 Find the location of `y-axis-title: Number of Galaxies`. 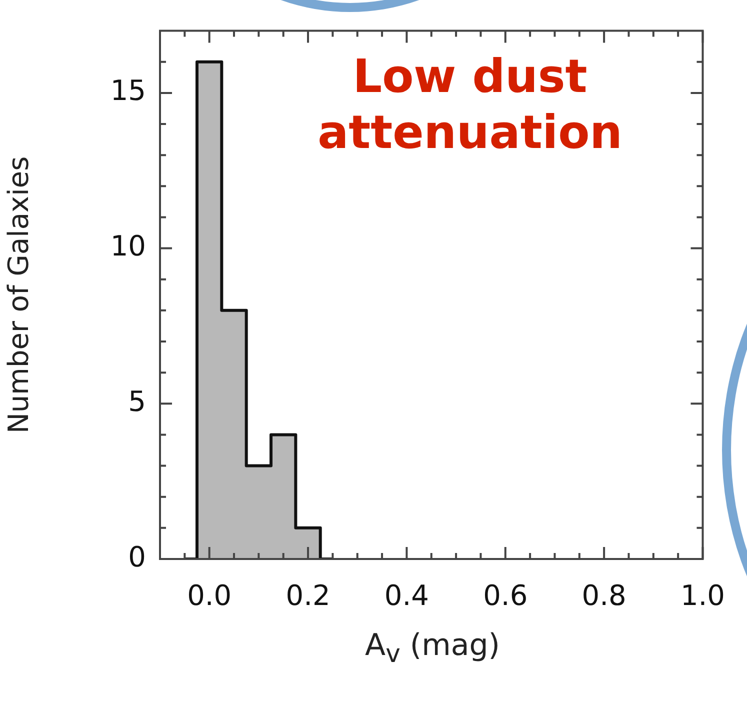

y-axis-title: Number of Galaxies is located at coordinates (19, 295).